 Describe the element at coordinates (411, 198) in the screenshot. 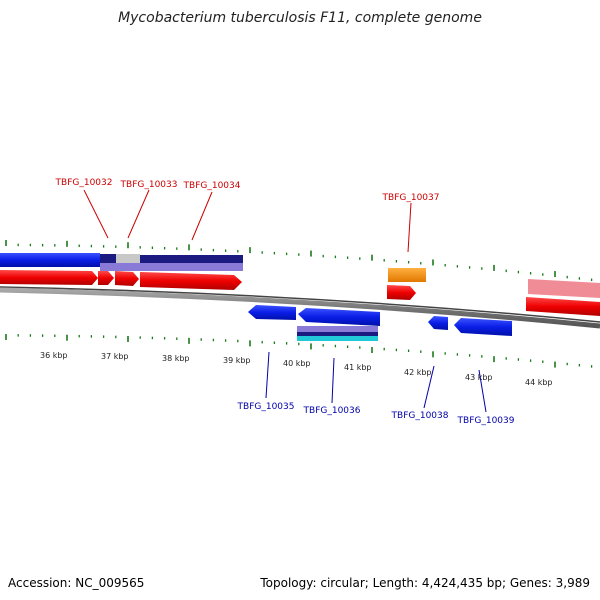

I see `gene-label: TBFG_10037` at that location.